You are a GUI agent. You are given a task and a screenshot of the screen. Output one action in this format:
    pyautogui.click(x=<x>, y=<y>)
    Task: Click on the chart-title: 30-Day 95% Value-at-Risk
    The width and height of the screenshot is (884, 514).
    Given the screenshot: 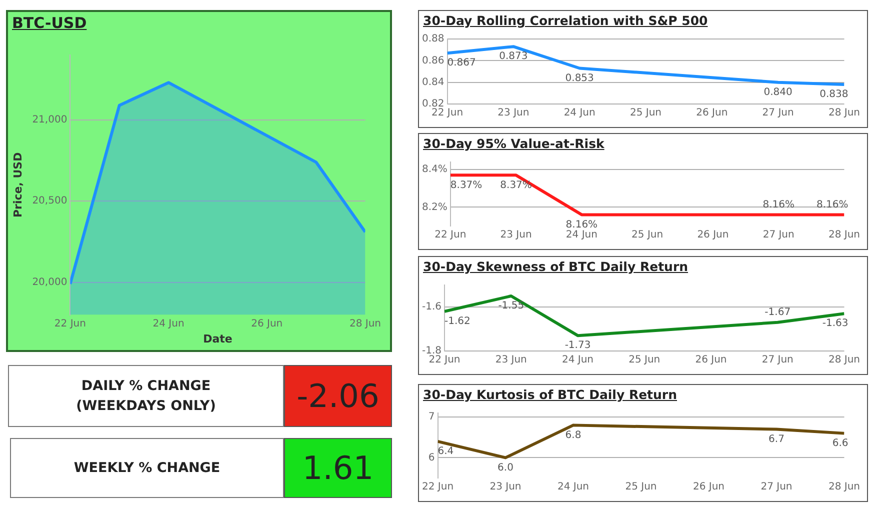 What is the action you would take?
    pyautogui.click(x=514, y=143)
    